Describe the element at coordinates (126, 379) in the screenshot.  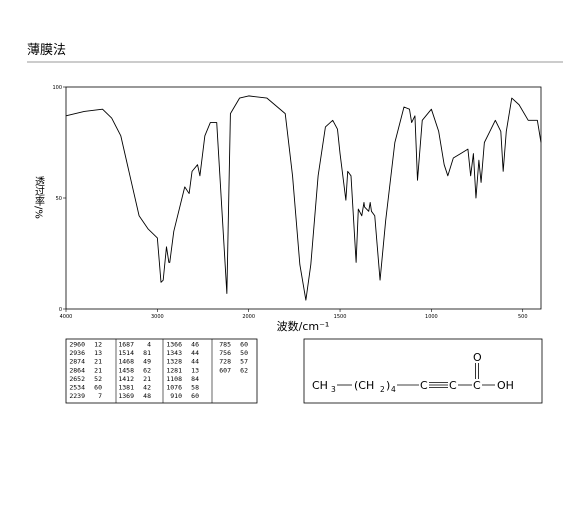
I see `peak-wavenumber: 1412` at that location.